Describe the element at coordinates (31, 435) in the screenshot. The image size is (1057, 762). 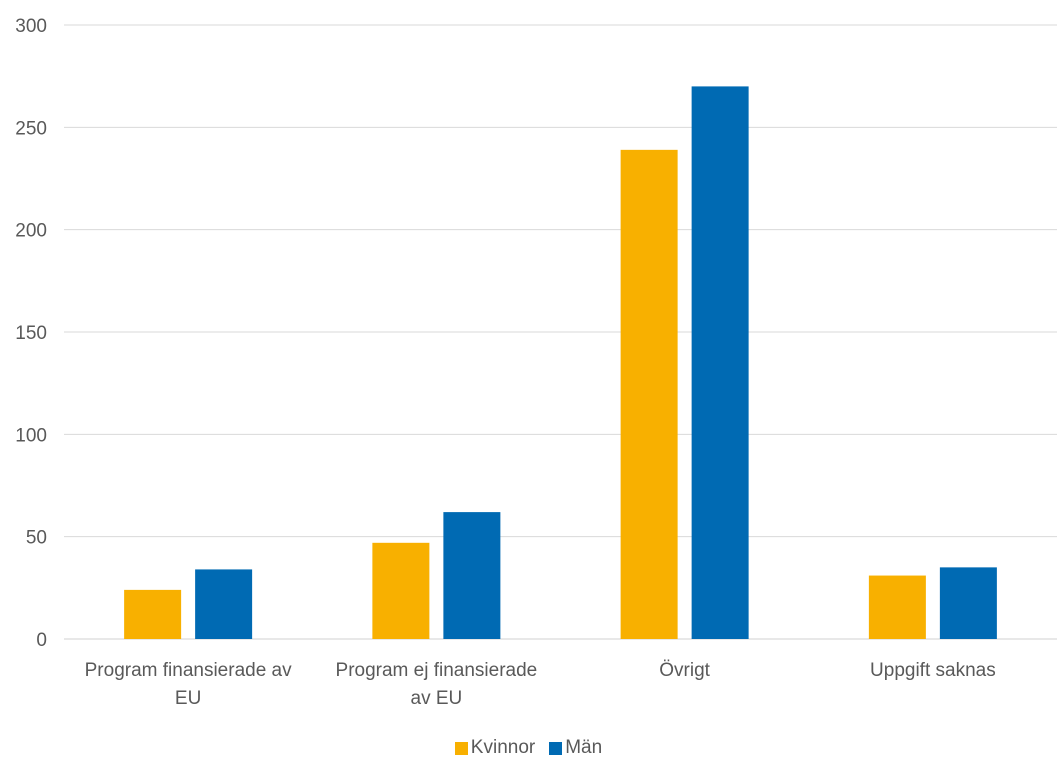
I see `y-tick-label-100: 100` at that location.